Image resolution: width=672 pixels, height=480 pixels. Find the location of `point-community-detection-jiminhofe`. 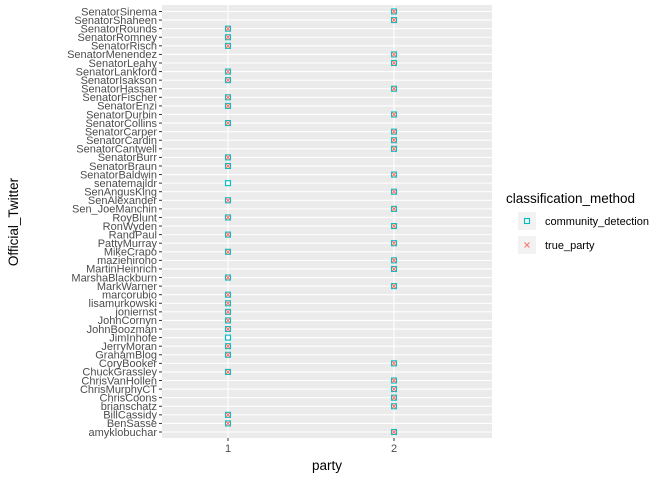

point-community-detection-jiminhofe is located at coordinates (228, 337).